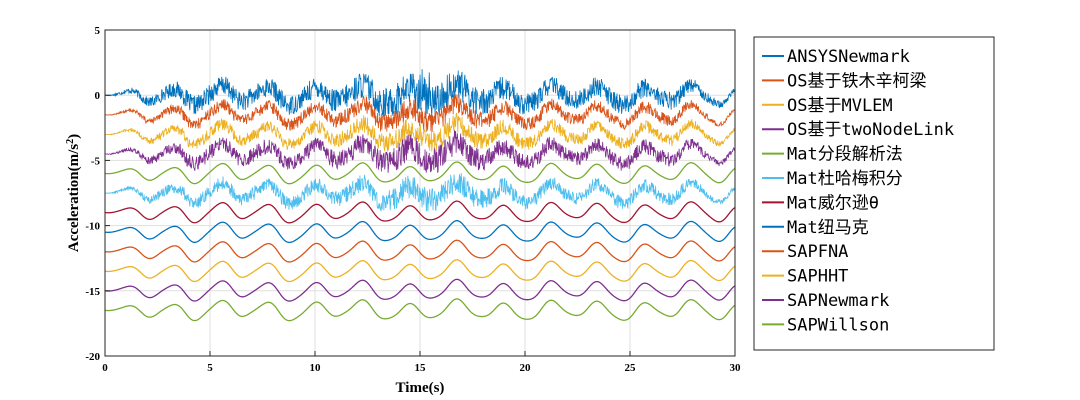 The width and height of the screenshot is (1080, 400). I want to click on x-tick-label: 0, so click(105, 368).